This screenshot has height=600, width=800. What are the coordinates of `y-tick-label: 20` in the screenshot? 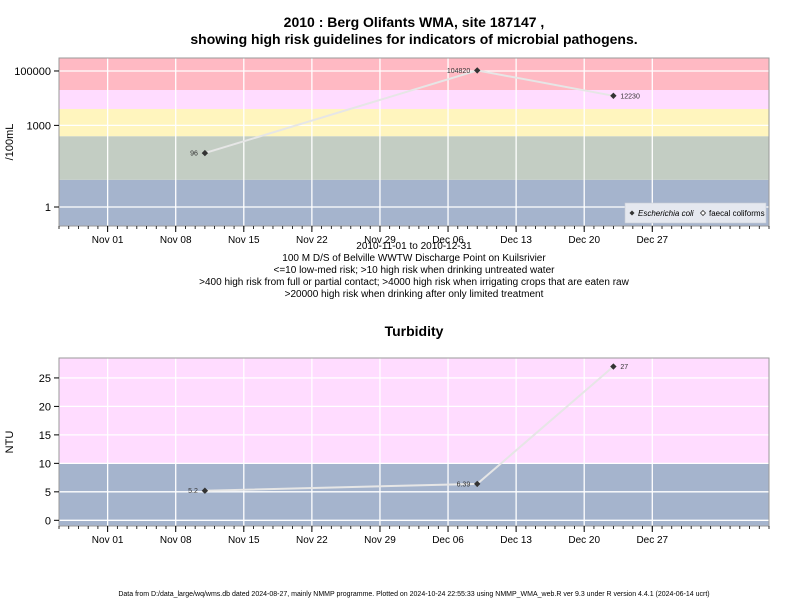 It's located at (45, 407).